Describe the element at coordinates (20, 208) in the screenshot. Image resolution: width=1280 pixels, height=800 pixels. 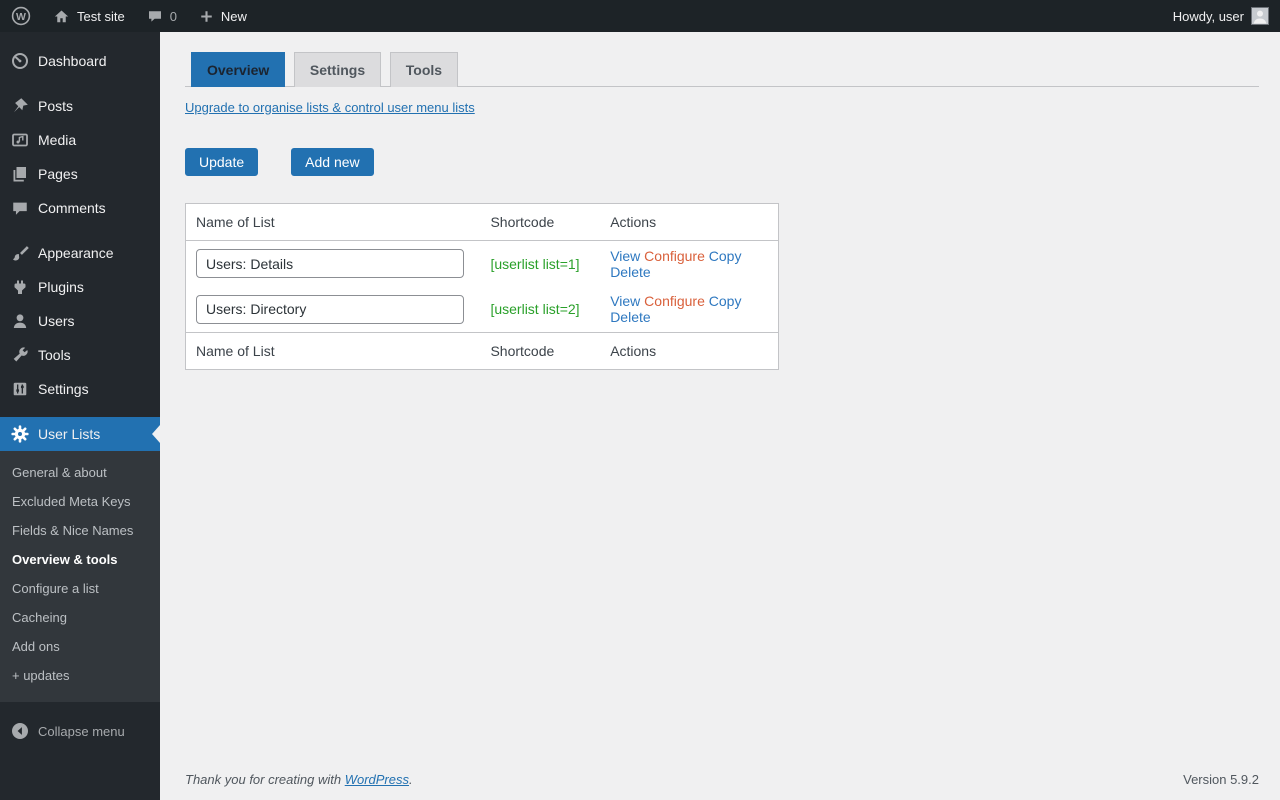
I see `comment-icon` at that location.